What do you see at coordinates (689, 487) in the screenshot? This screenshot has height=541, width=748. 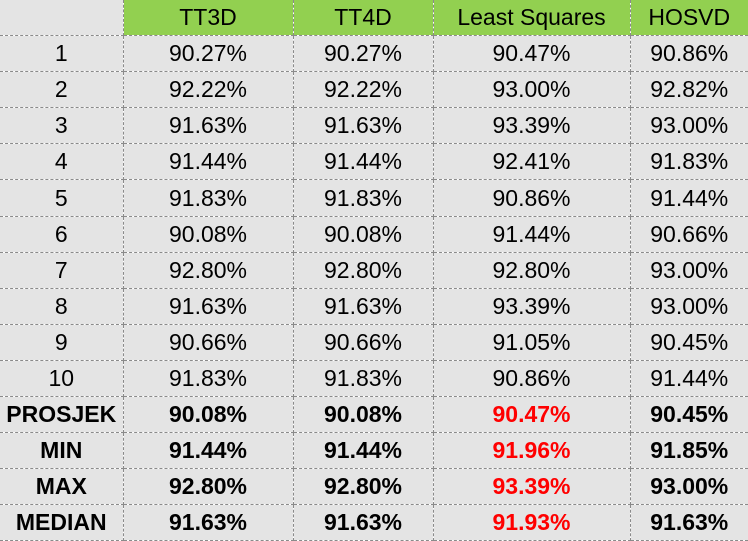 I see `summary-cell: 93.00%` at bounding box center [689, 487].